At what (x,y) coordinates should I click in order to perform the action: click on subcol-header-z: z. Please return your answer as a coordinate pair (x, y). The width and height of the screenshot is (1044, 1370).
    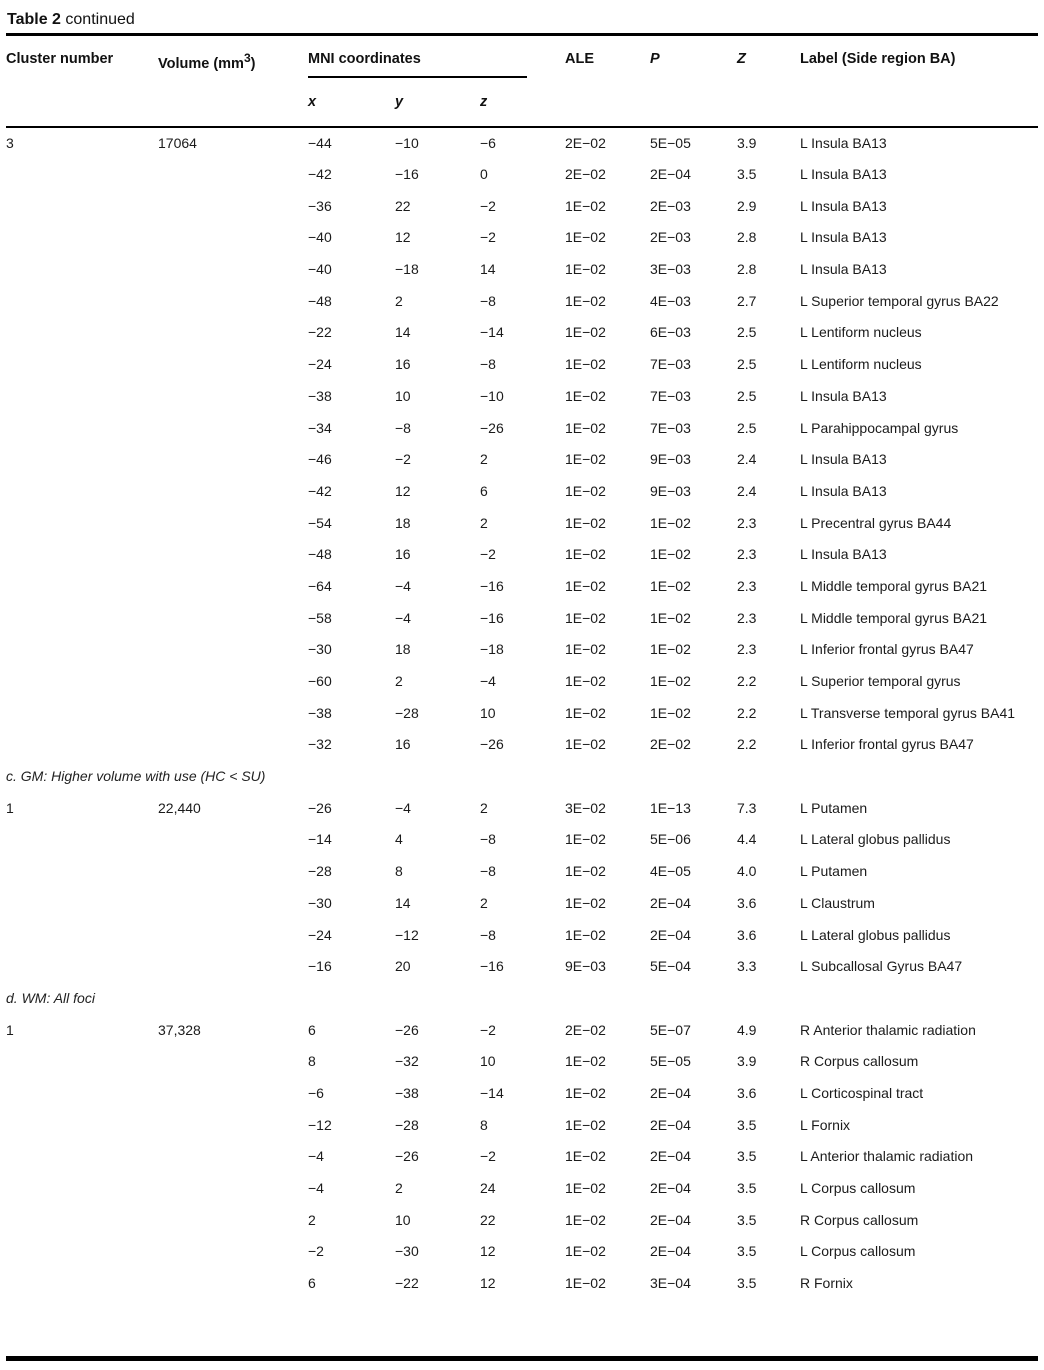
    Looking at the image, I should click on (484, 101).